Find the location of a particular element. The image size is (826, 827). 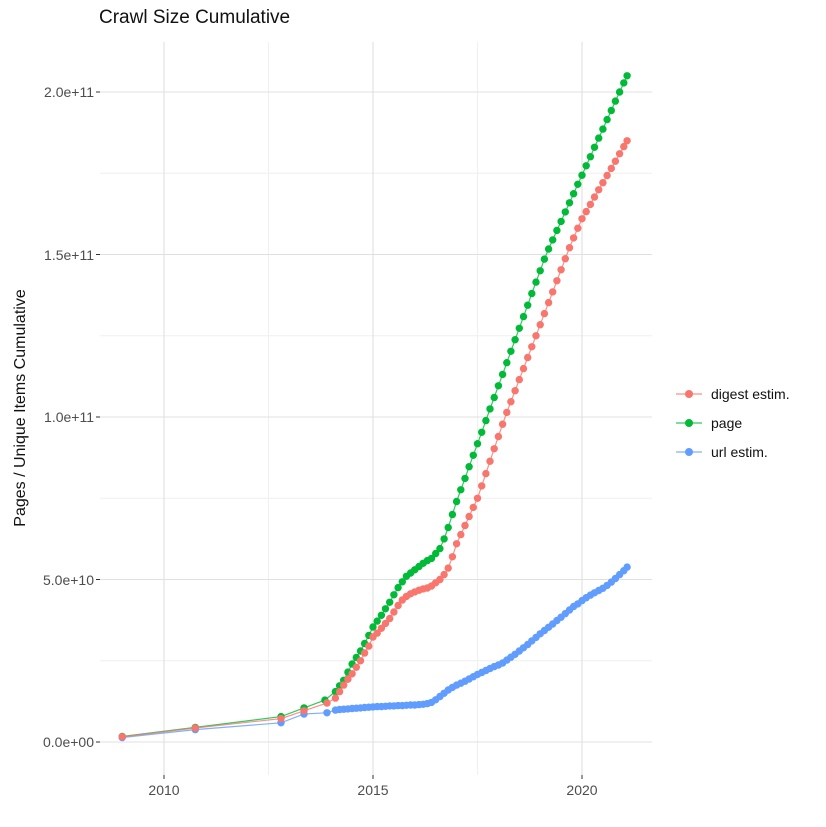

legend-dot-icon is located at coordinates (689, 393).